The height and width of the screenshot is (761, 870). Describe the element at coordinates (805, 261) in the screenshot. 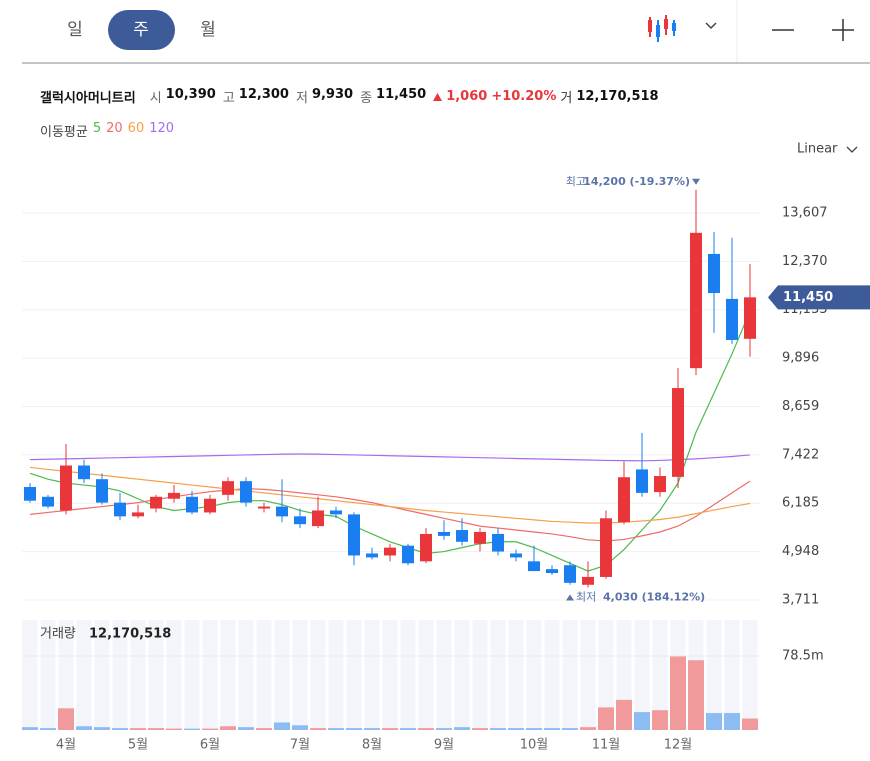

I see `y-tick-label: 12,370` at that location.